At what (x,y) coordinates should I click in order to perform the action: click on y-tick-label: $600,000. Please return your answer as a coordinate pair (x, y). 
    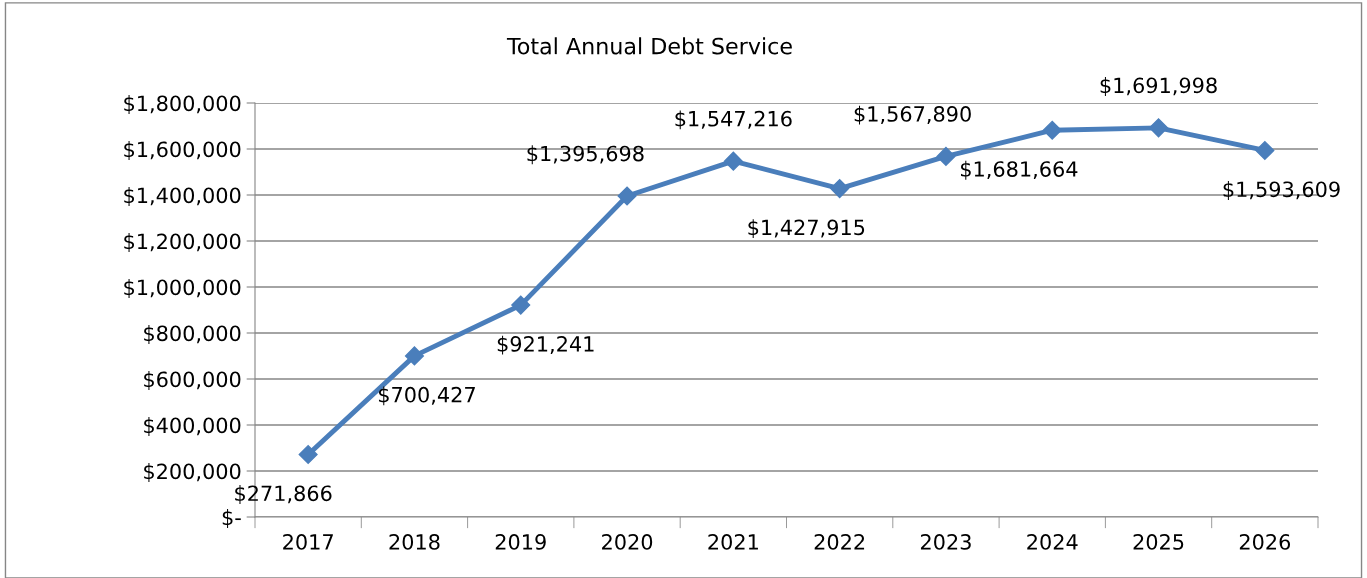
    Looking at the image, I should click on (192, 380).